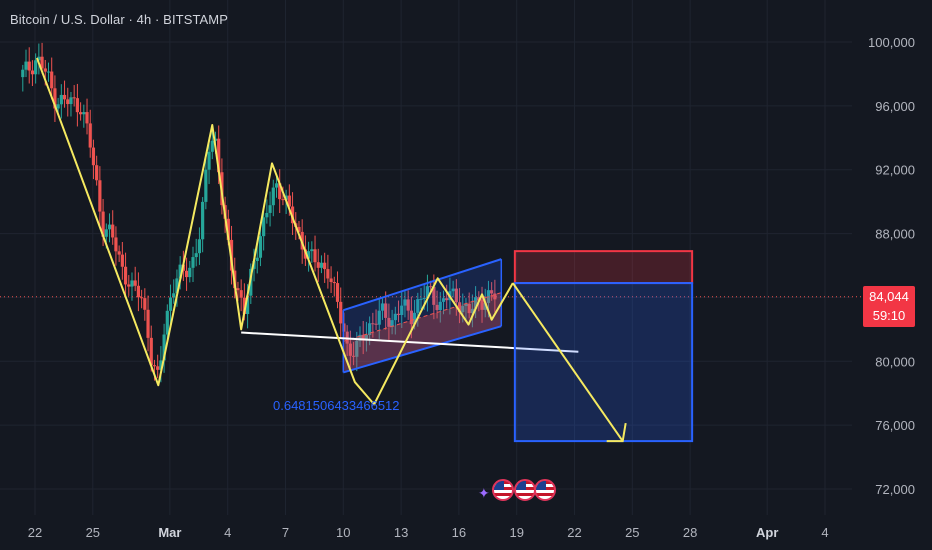 Image resolution: width=932 pixels, height=550 pixels. I want to click on chart-title: Bitcoin / U.S. Dollar · 4h · BITSTAMP, so click(119, 19).